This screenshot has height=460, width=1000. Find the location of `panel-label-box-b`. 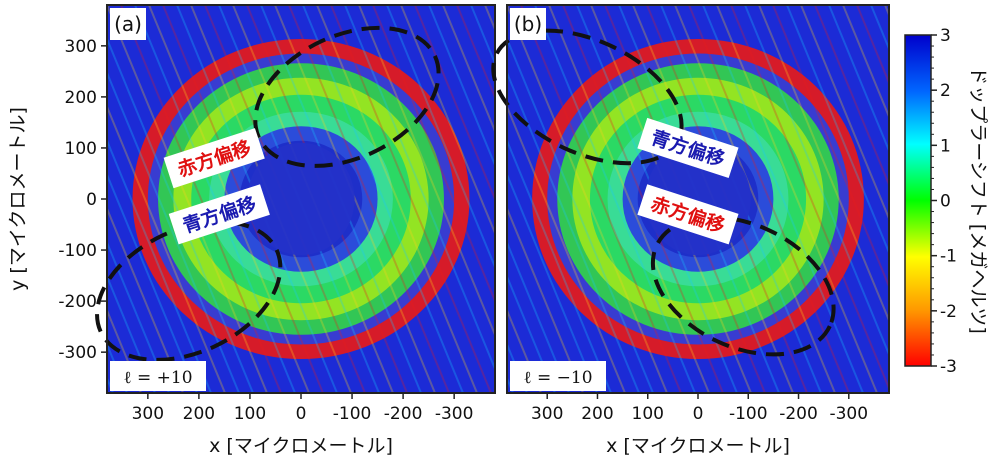

panel-label-box-b is located at coordinates (528, 24).